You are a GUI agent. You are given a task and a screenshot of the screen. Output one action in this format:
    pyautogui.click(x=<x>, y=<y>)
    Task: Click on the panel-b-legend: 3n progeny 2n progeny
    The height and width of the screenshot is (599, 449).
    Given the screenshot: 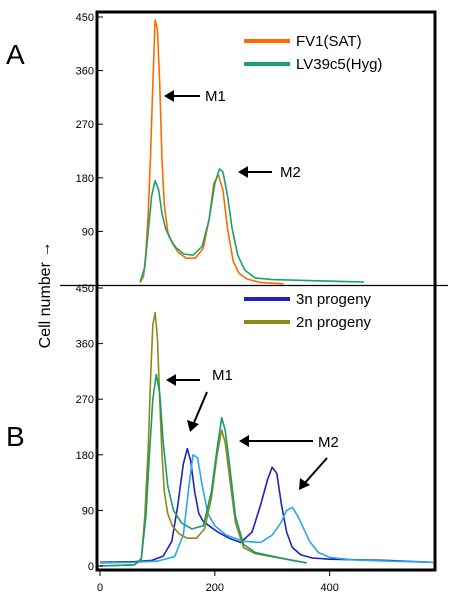 What is the action you would take?
    pyautogui.click(x=308, y=311)
    